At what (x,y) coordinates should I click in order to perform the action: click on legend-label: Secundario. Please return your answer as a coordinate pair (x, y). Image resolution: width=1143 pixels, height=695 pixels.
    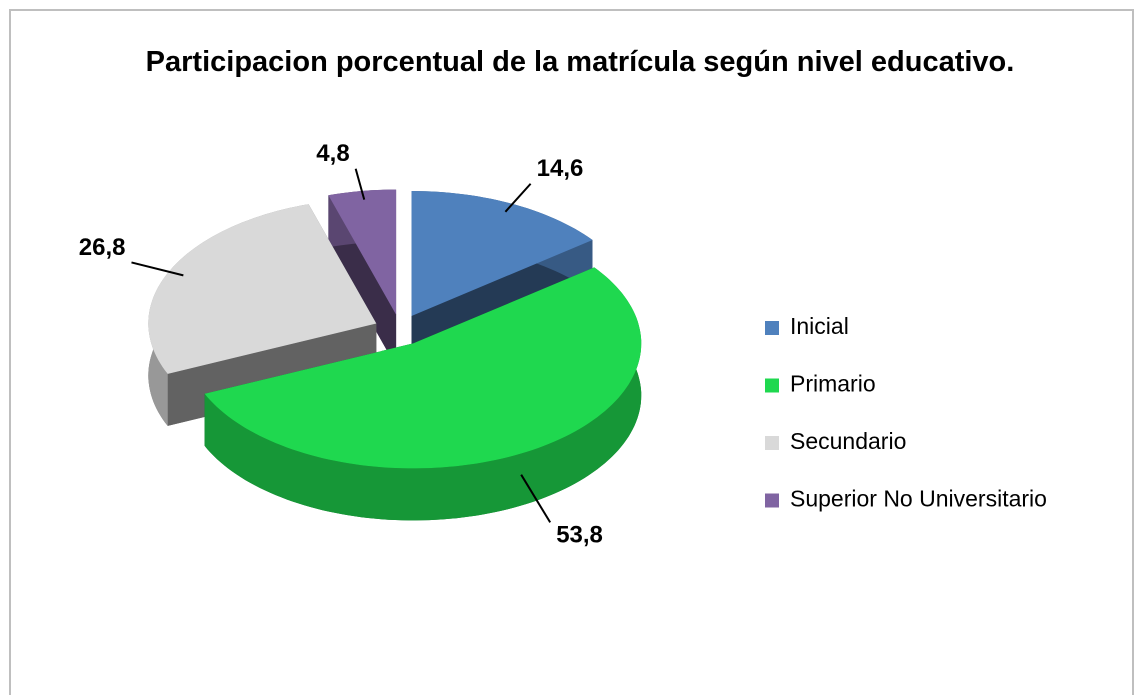
    Looking at the image, I should click on (848, 441).